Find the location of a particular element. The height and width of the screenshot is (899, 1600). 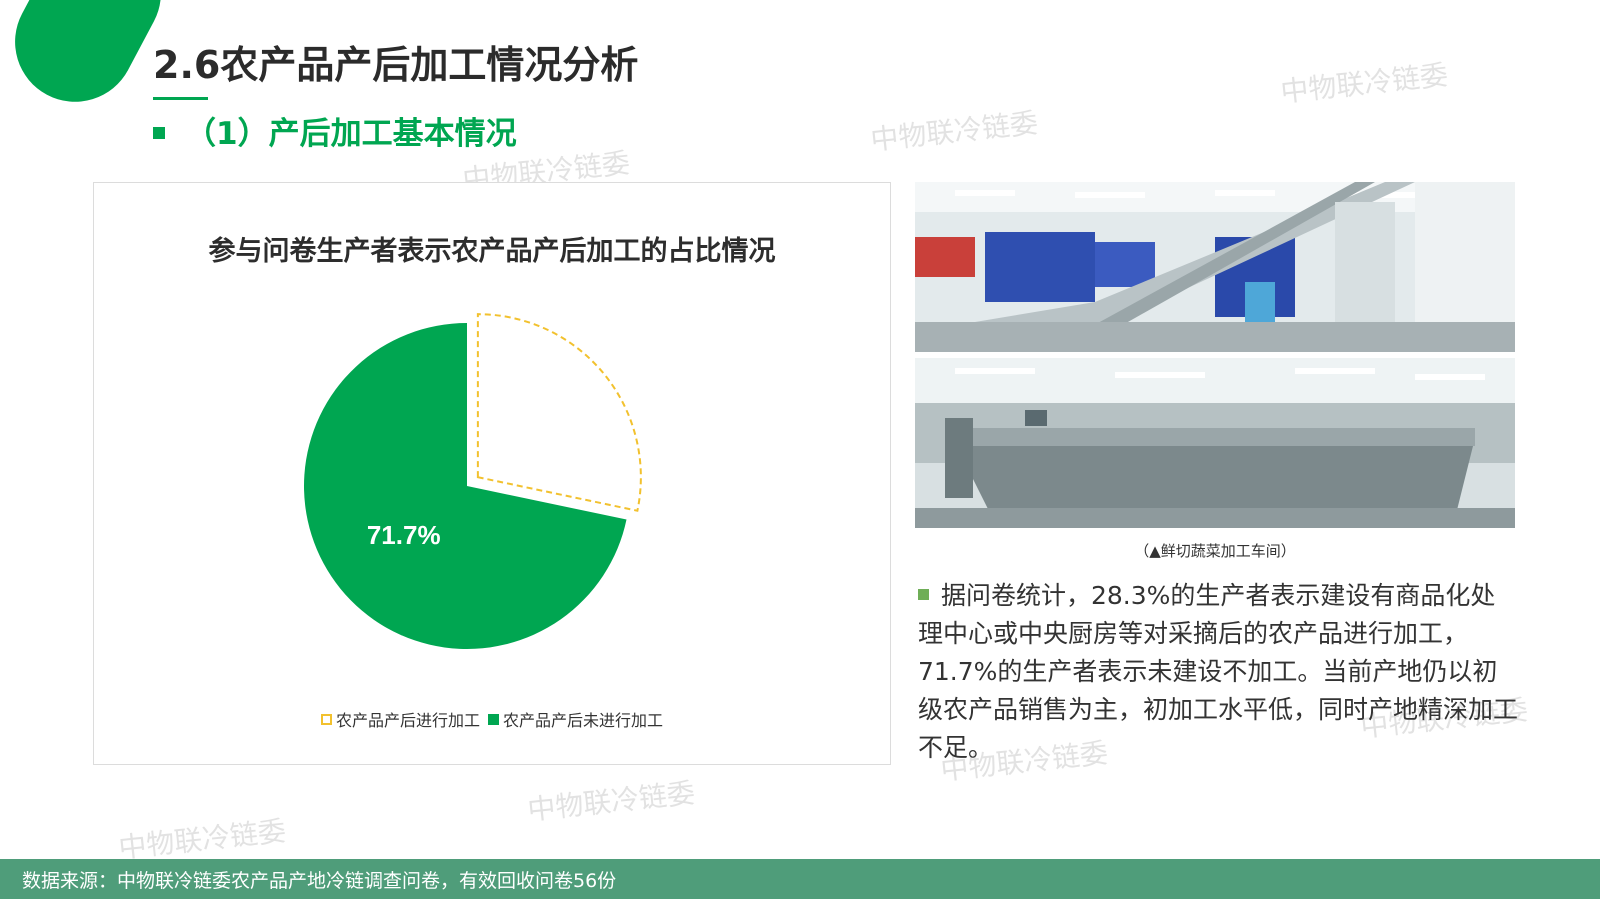

title-underline is located at coordinates (180, 98).